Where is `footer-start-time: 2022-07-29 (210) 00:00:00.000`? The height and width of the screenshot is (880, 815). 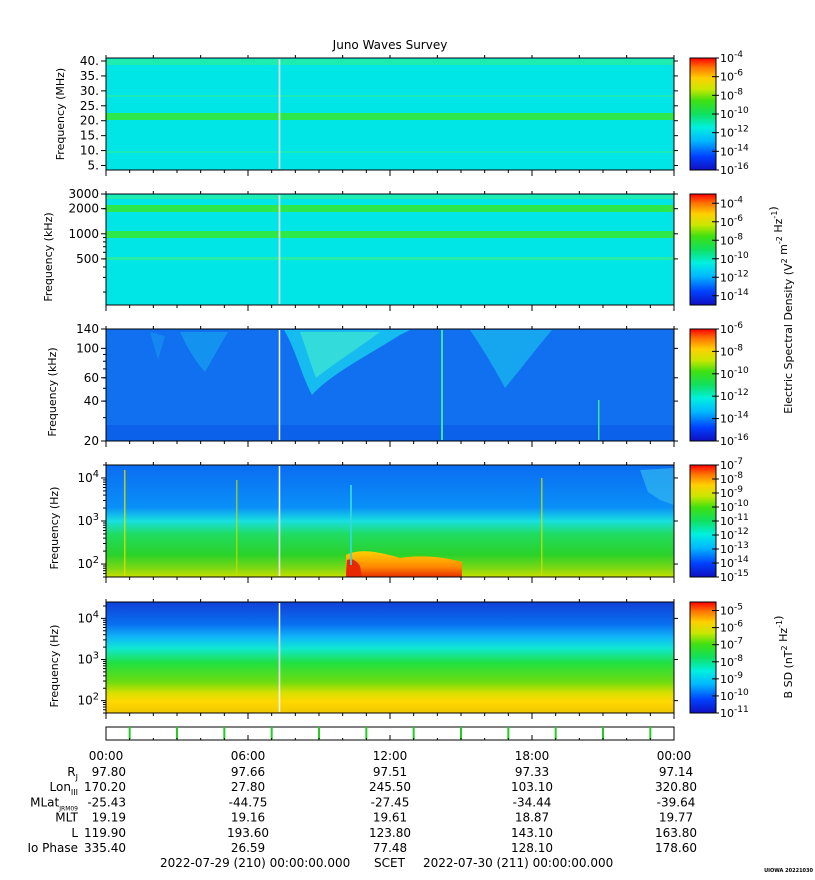
footer-start-time: 2022-07-29 (210) 00:00:00.000 is located at coordinates (255, 863).